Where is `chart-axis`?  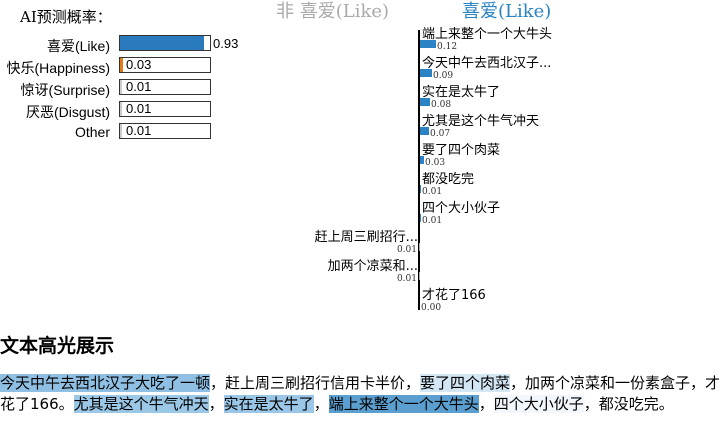
chart-axis is located at coordinates (419, 170).